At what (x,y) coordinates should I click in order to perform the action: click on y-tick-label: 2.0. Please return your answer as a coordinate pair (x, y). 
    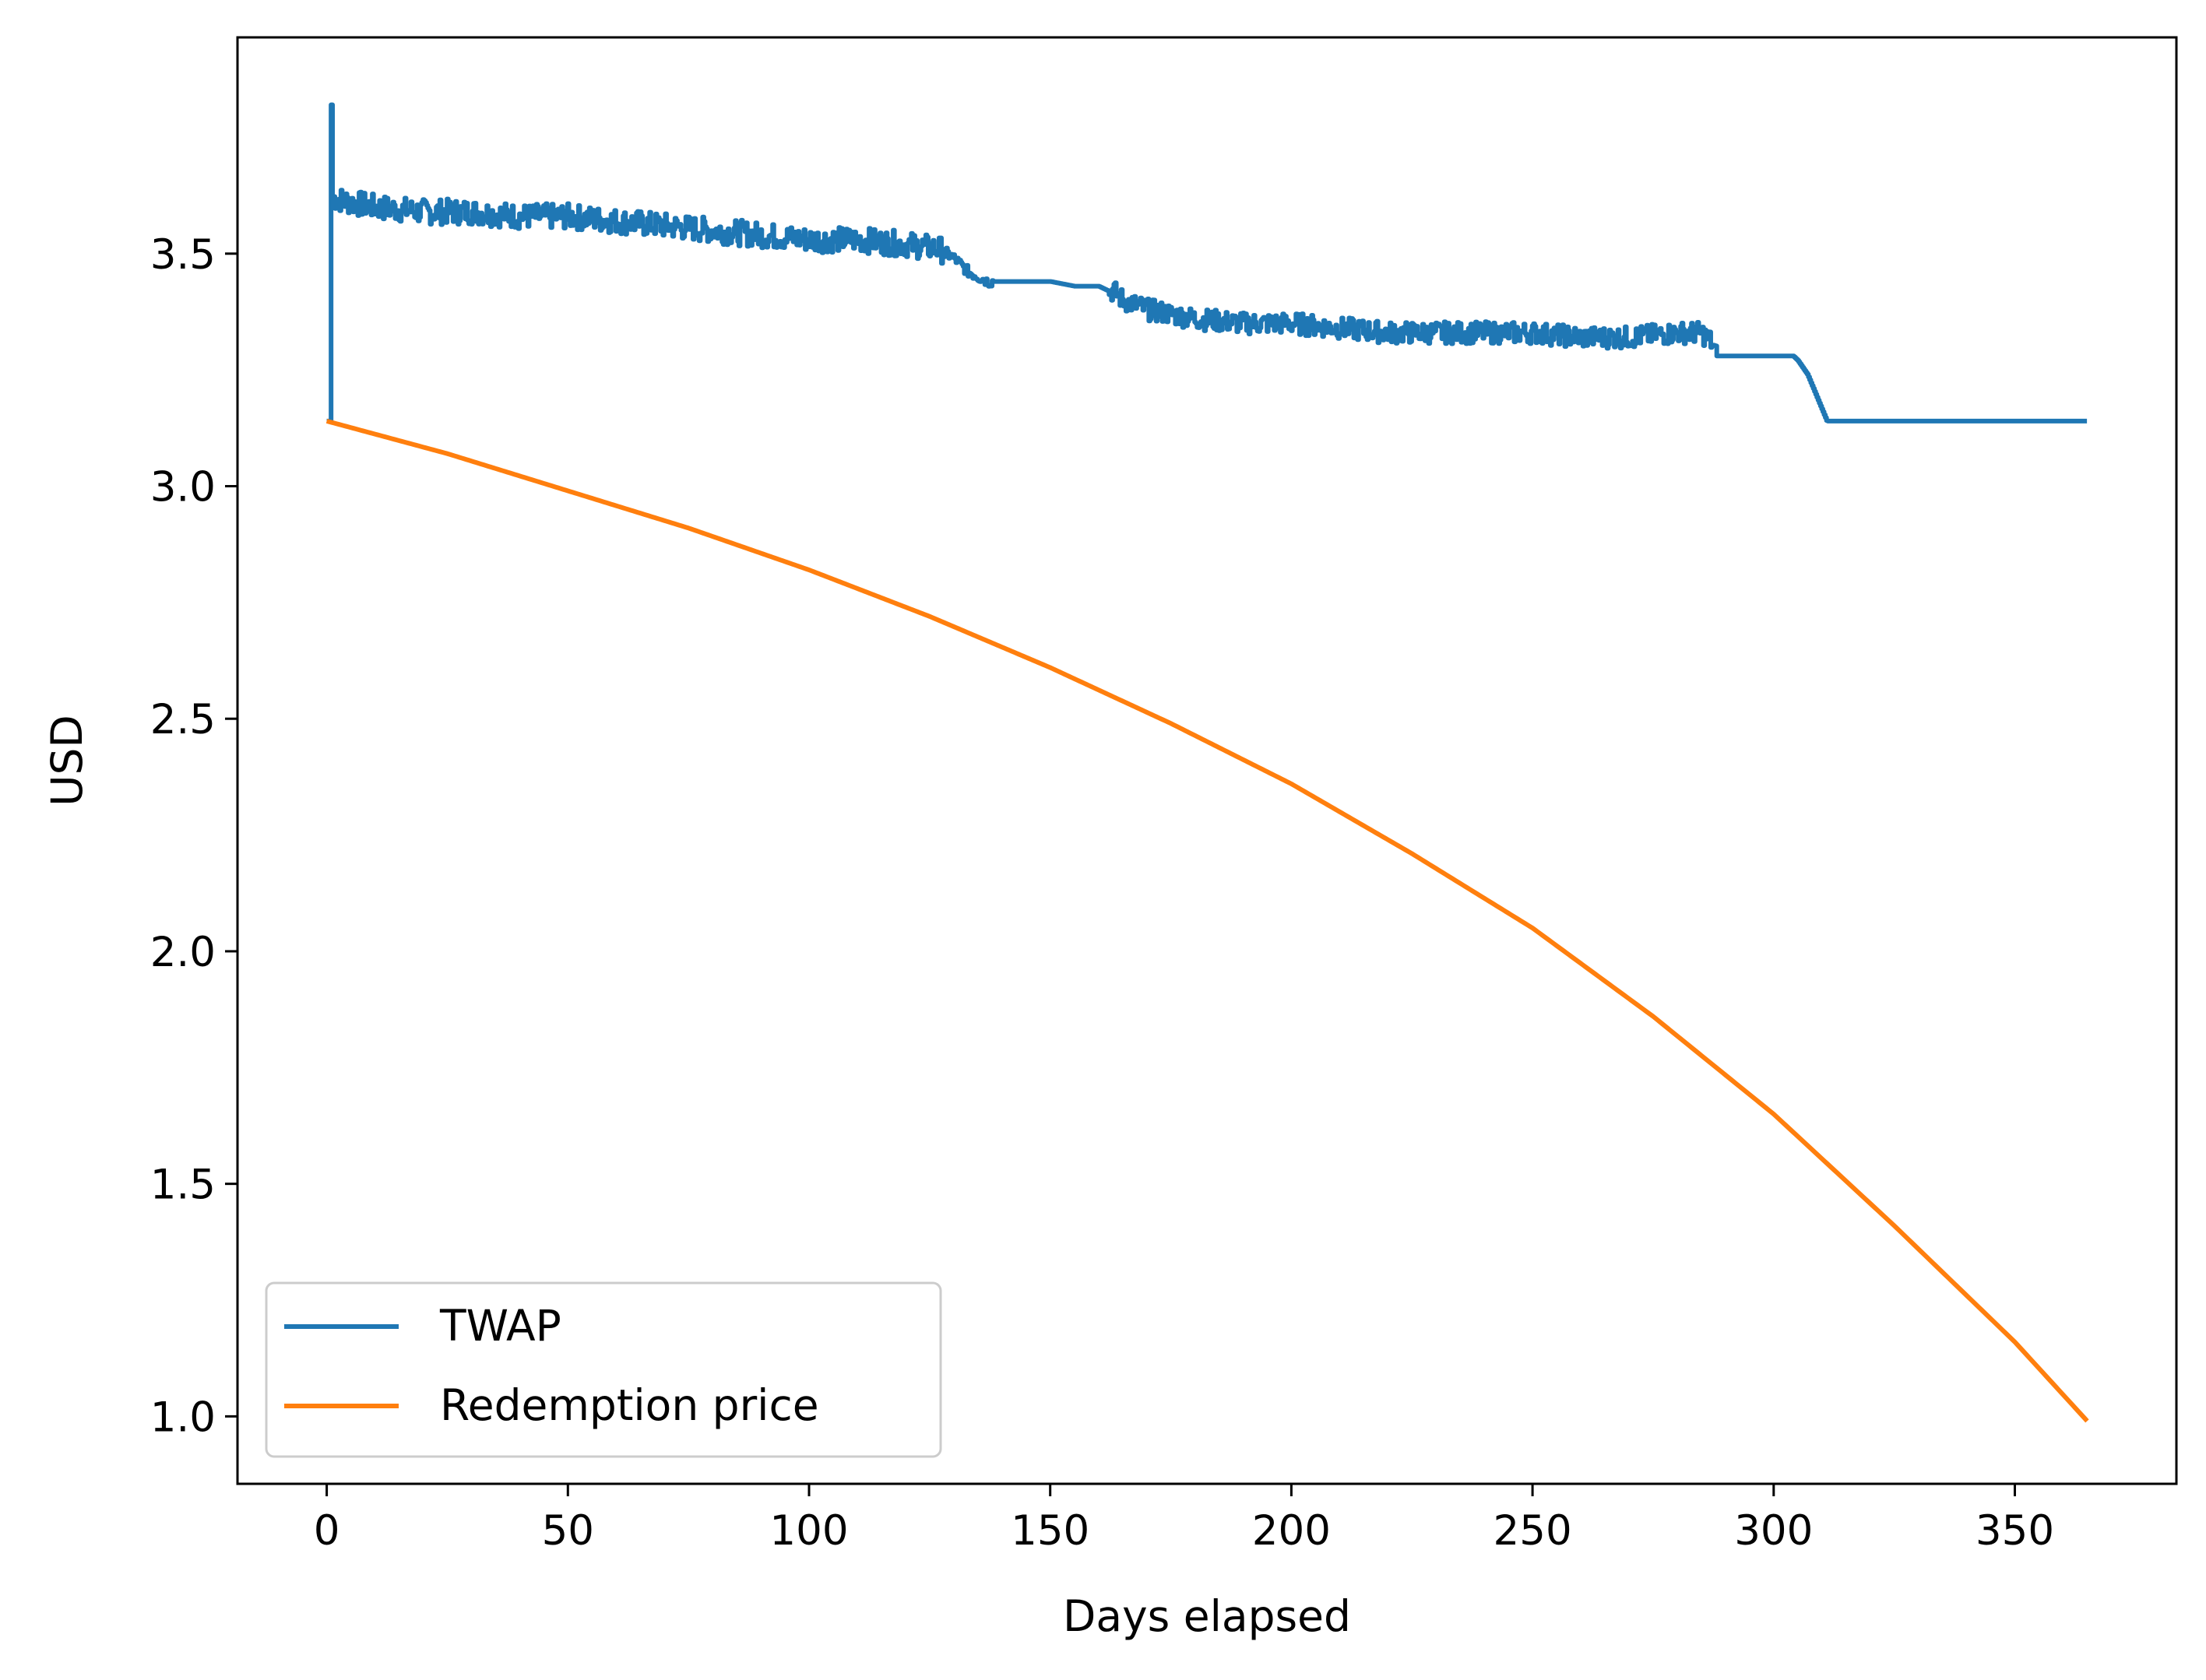
    Looking at the image, I should click on (183, 953).